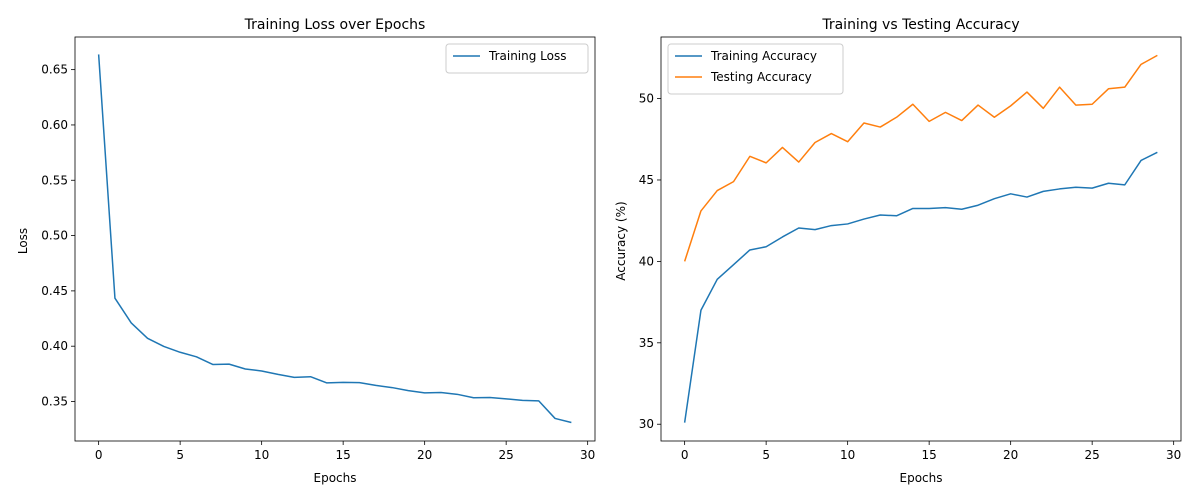 This screenshot has width=1200, height=500. I want to click on accuracy-legend-label-1: Training Accuracy, so click(763, 56).